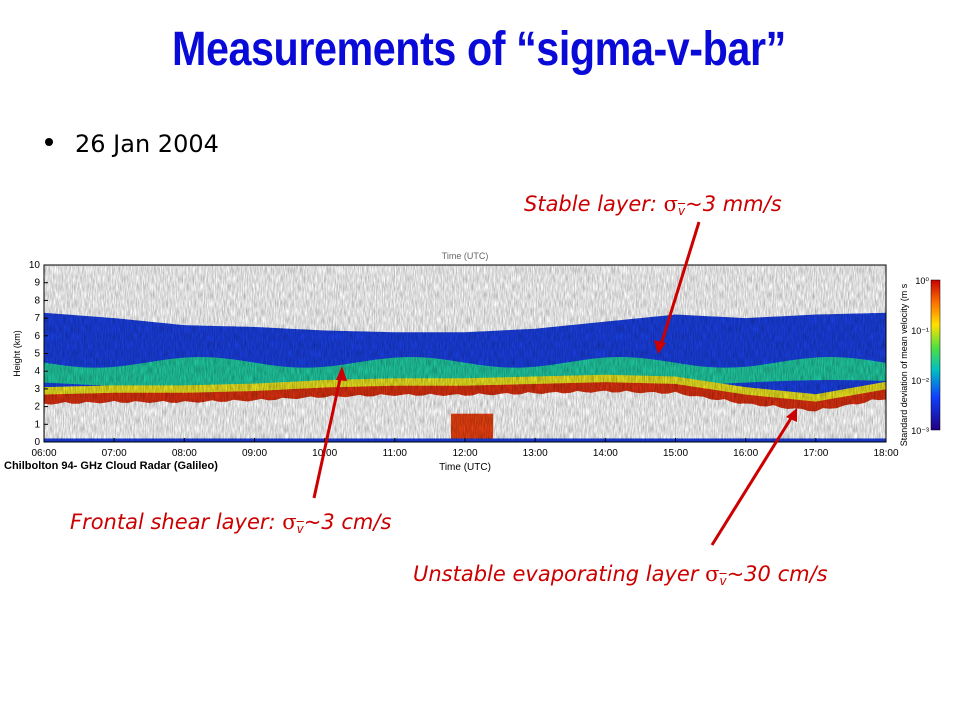 This screenshot has height=720, width=960. Describe the element at coordinates (733, 204) in the screenshot. I see `annotation-stable-value: ~3 mm/s` at that location.